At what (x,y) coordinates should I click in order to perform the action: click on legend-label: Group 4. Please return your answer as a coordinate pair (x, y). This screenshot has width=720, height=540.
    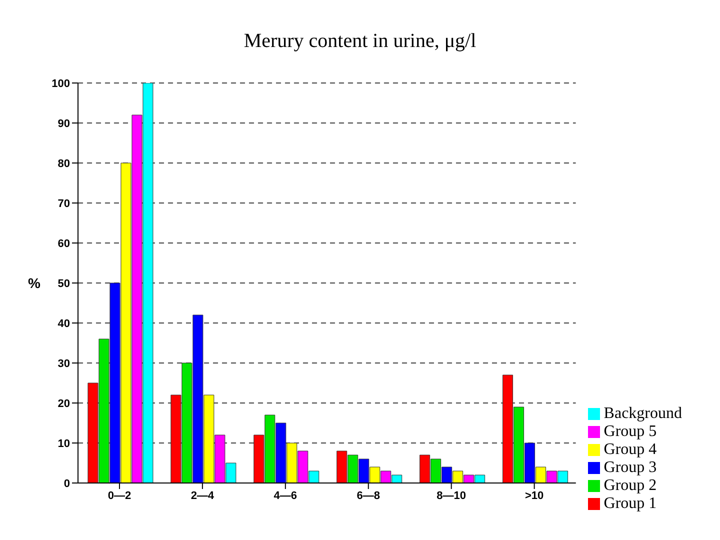
    Looking at the image, I should click on (630, 449).